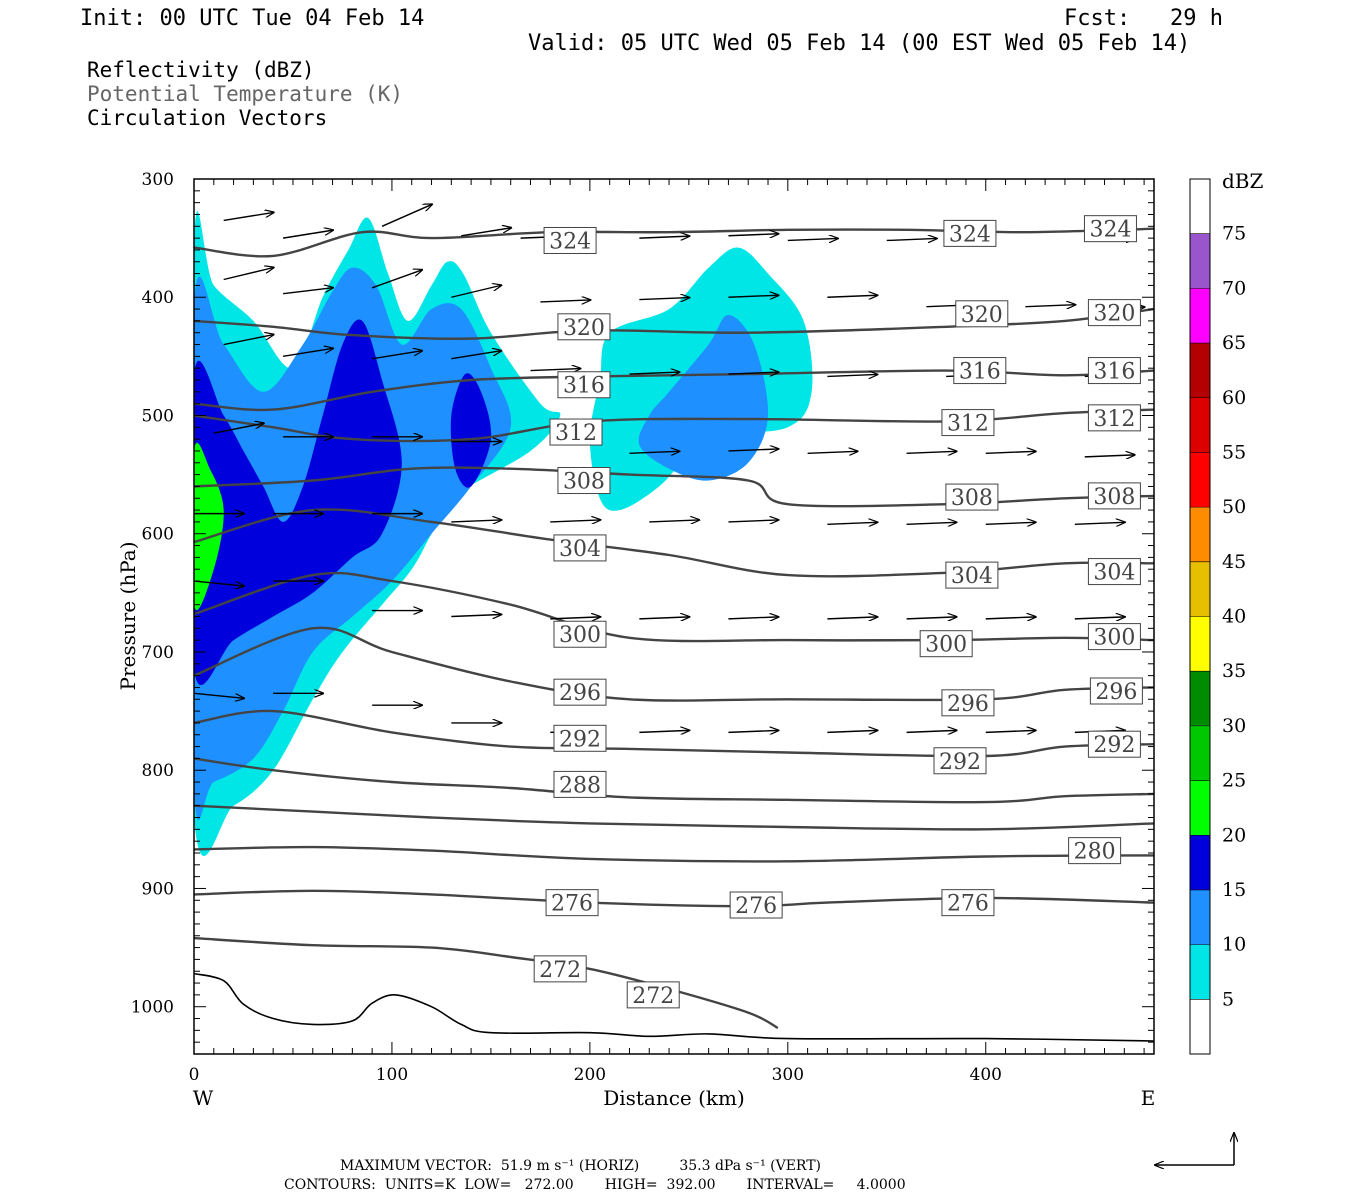  Describe the element at coordinates (158, 771) in the screenshot. I see `y-tick-label: 800` at that location.